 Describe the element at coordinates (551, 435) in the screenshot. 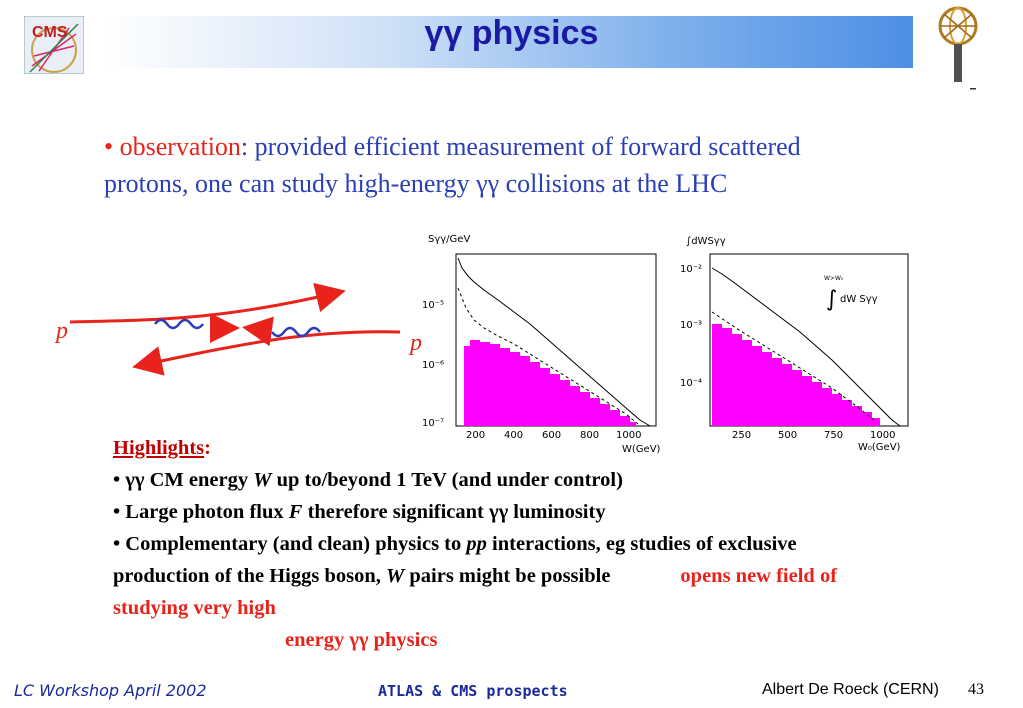

I see `plot1-xtick-3: 600` at that location.